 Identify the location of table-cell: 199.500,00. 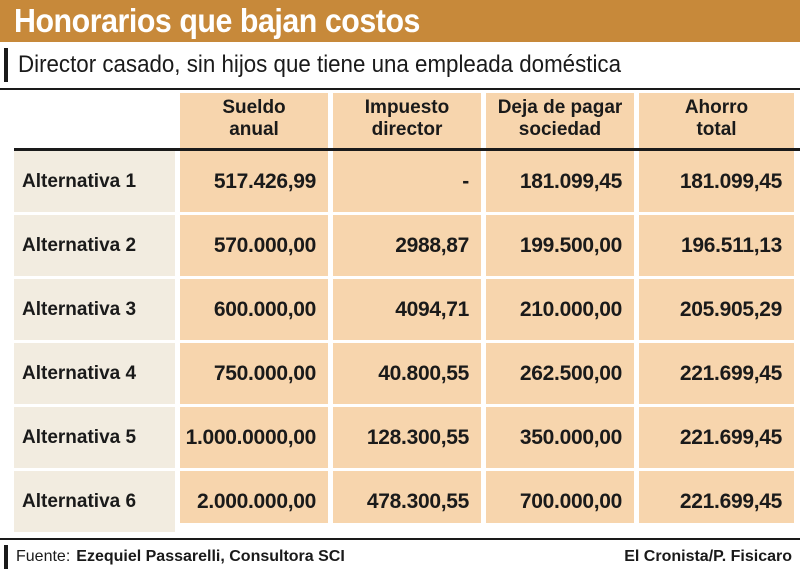
(570, 245).